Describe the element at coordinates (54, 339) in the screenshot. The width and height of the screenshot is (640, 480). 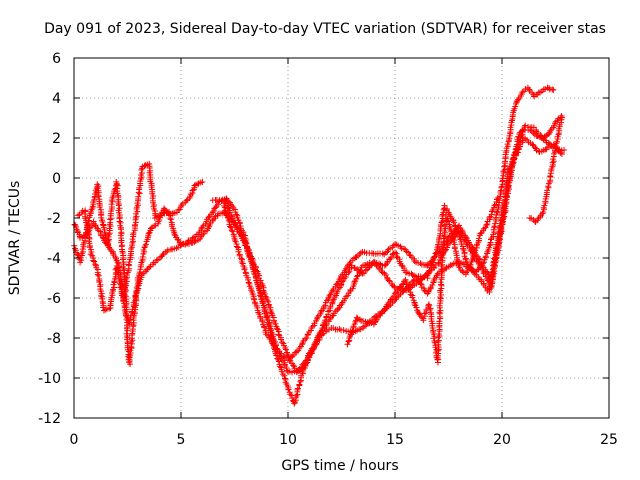
I see `y-tick-label: -8` at that location.